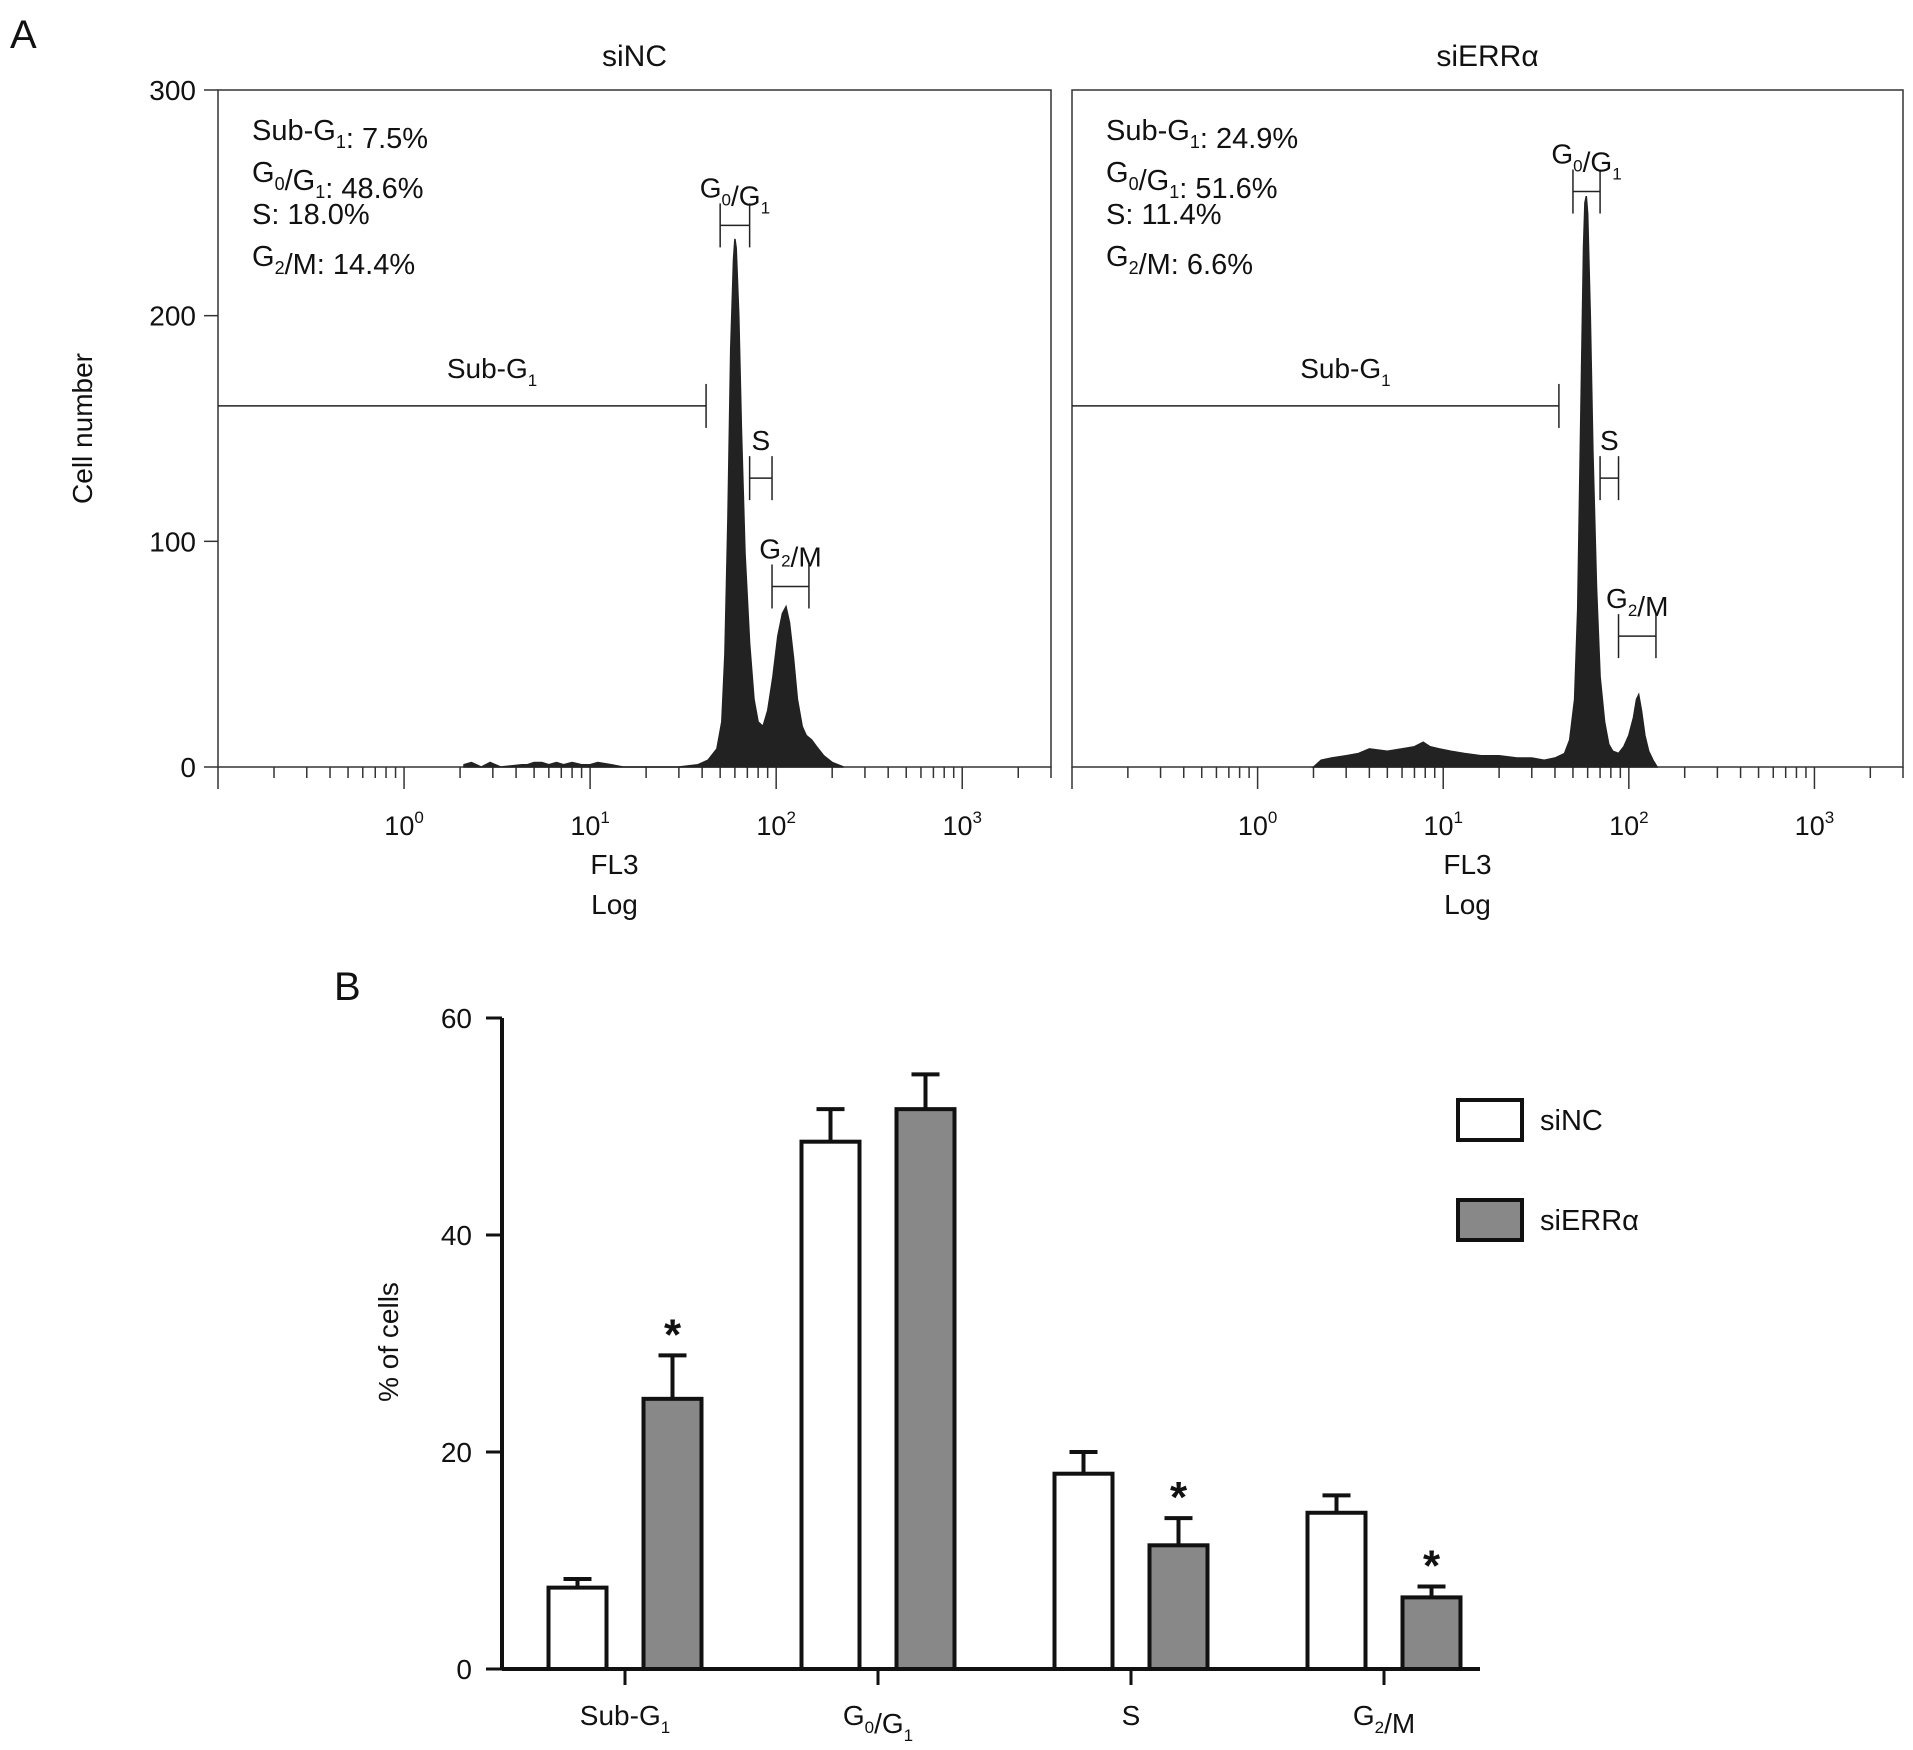  What do you see at coordinates (1192, 181) in the screenshot?
I see `stat-text: G0/G1: 51.6%` at bounding box center [1192, 181].